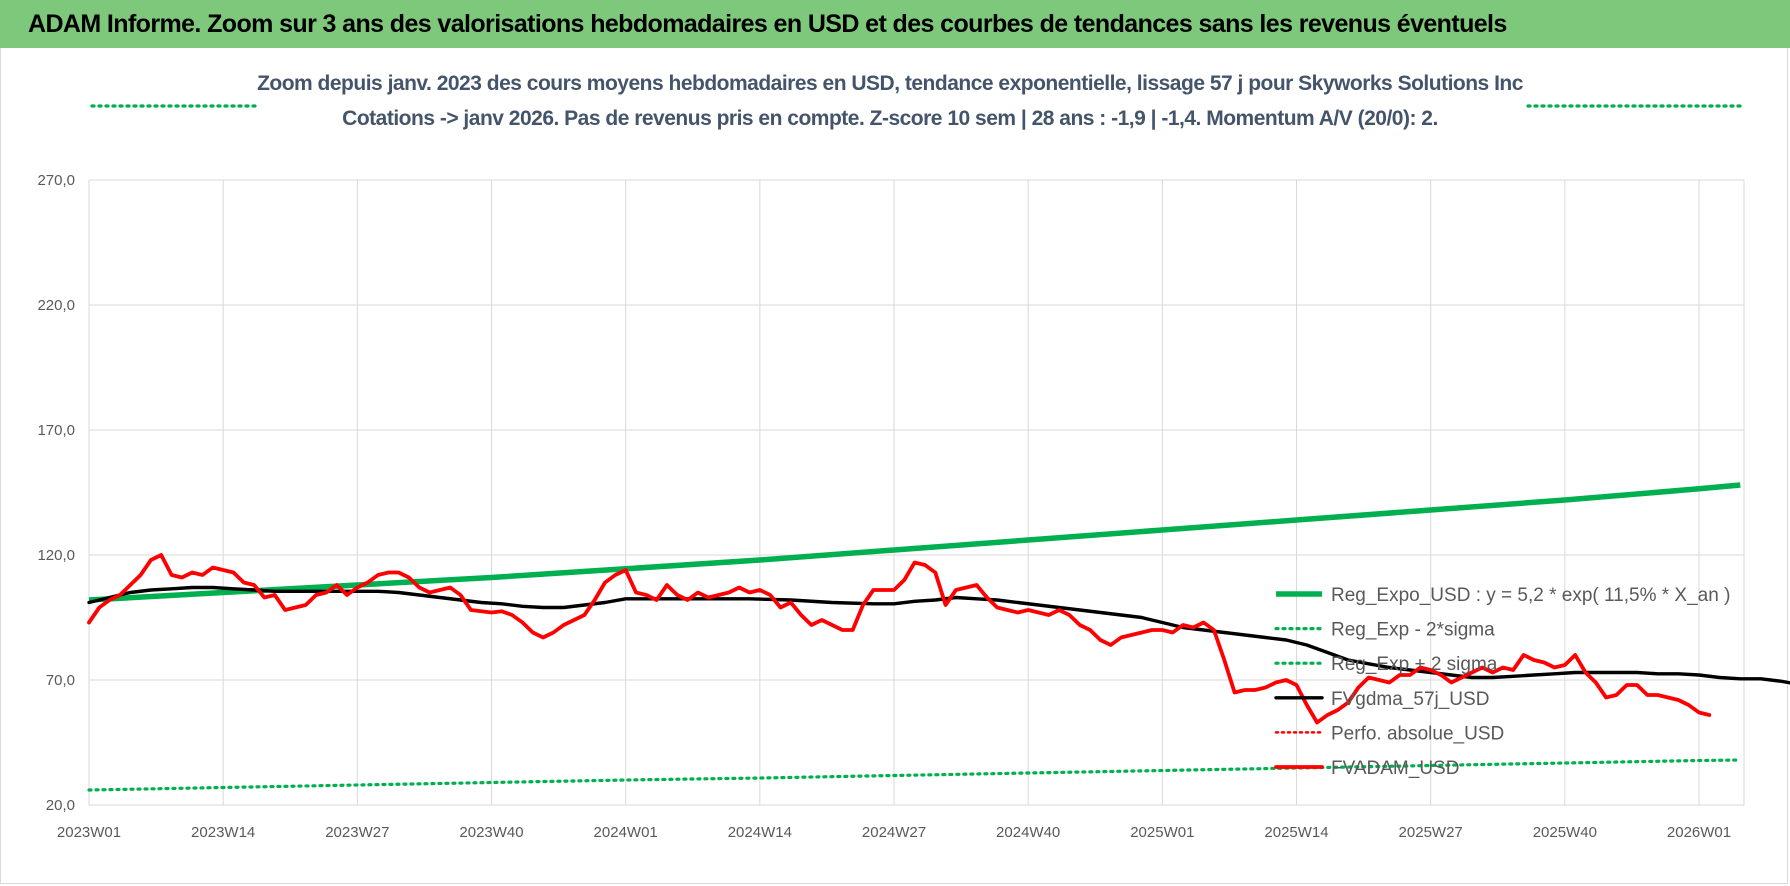 This screenshot has width=1790, height=886. What do you see at coordinates (1395, 768) in the screenshot?
I see `legend-label-fvadam-usd: FVADAM_USD` at bounding box center [1395, 768].